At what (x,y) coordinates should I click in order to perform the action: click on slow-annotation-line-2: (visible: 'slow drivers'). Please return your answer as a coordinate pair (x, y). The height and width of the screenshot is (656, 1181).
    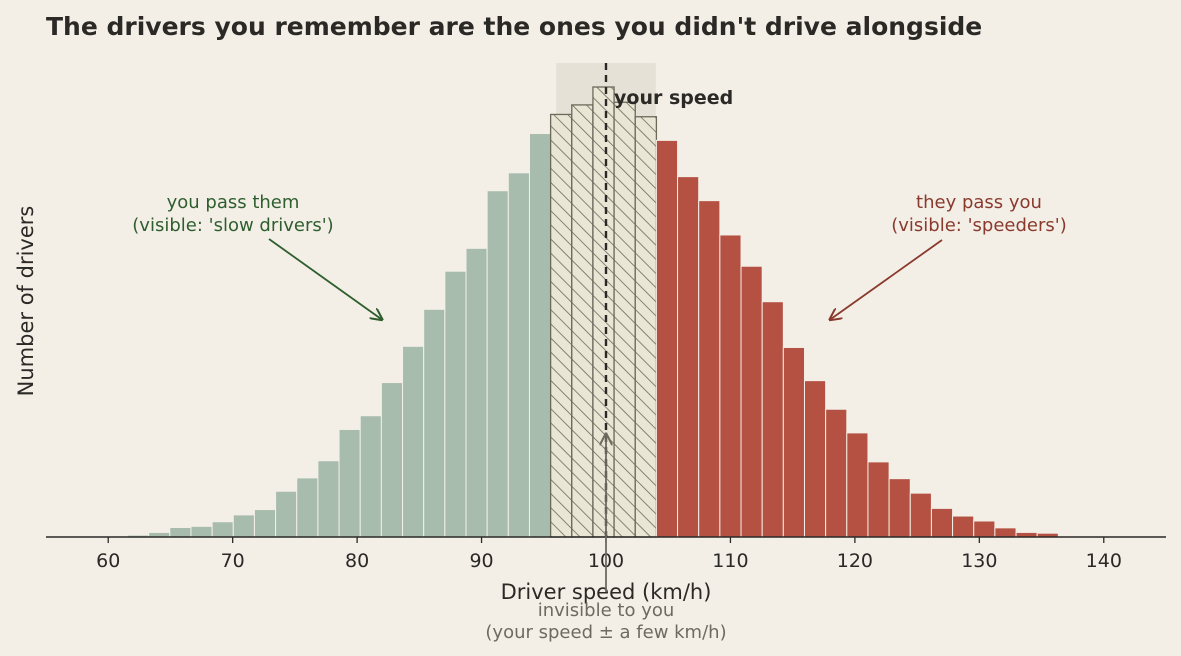
    Looking at the image, I should click on (232, 225).